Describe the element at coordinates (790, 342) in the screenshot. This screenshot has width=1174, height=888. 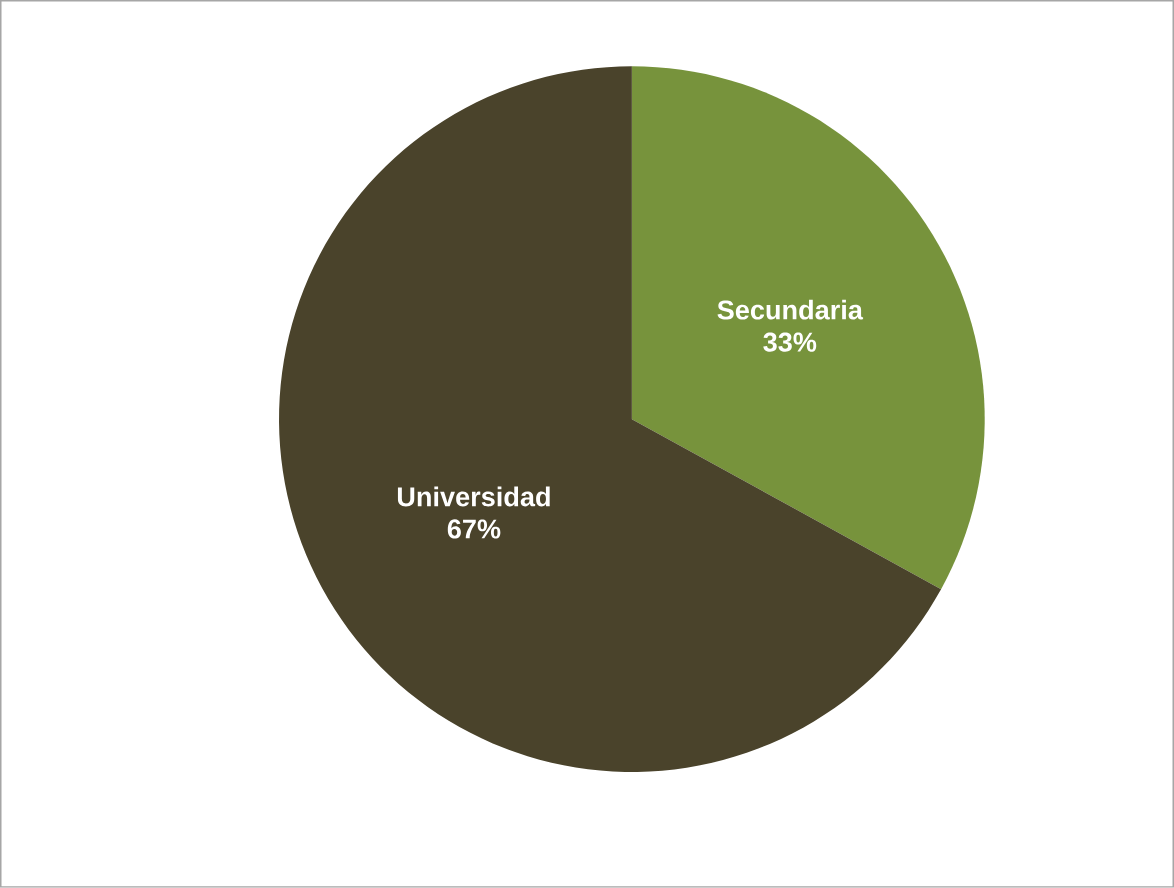
I see `data-label: 33%` at that location.